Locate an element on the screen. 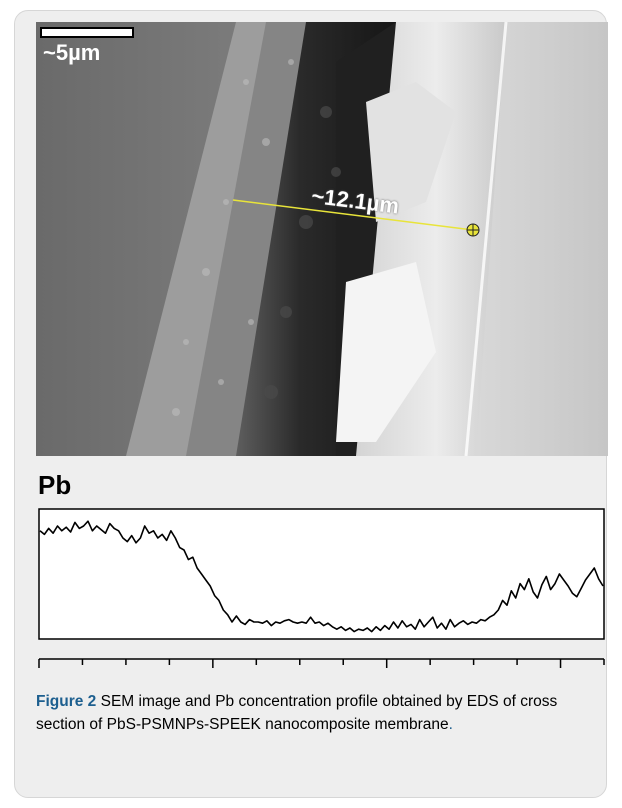 The width and height of the screenshot is (622, 808). plot-frame is located at coordinates (321, 574).